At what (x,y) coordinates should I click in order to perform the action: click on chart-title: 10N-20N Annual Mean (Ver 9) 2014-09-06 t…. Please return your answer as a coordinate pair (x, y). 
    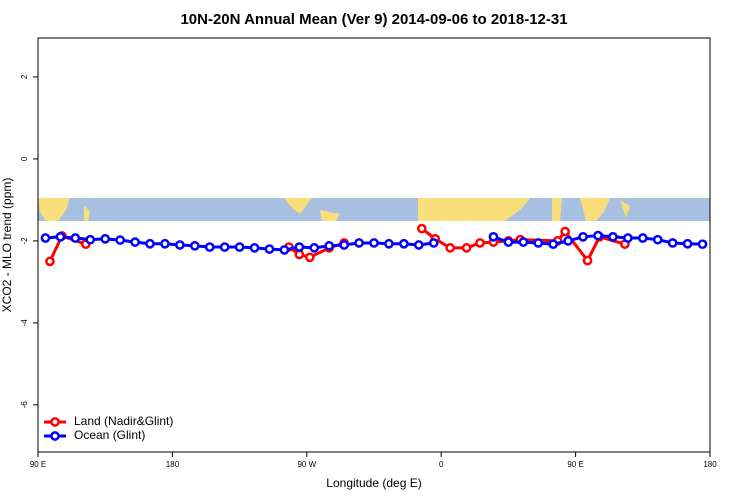
    Looking at the image, I should click on (373, 19).